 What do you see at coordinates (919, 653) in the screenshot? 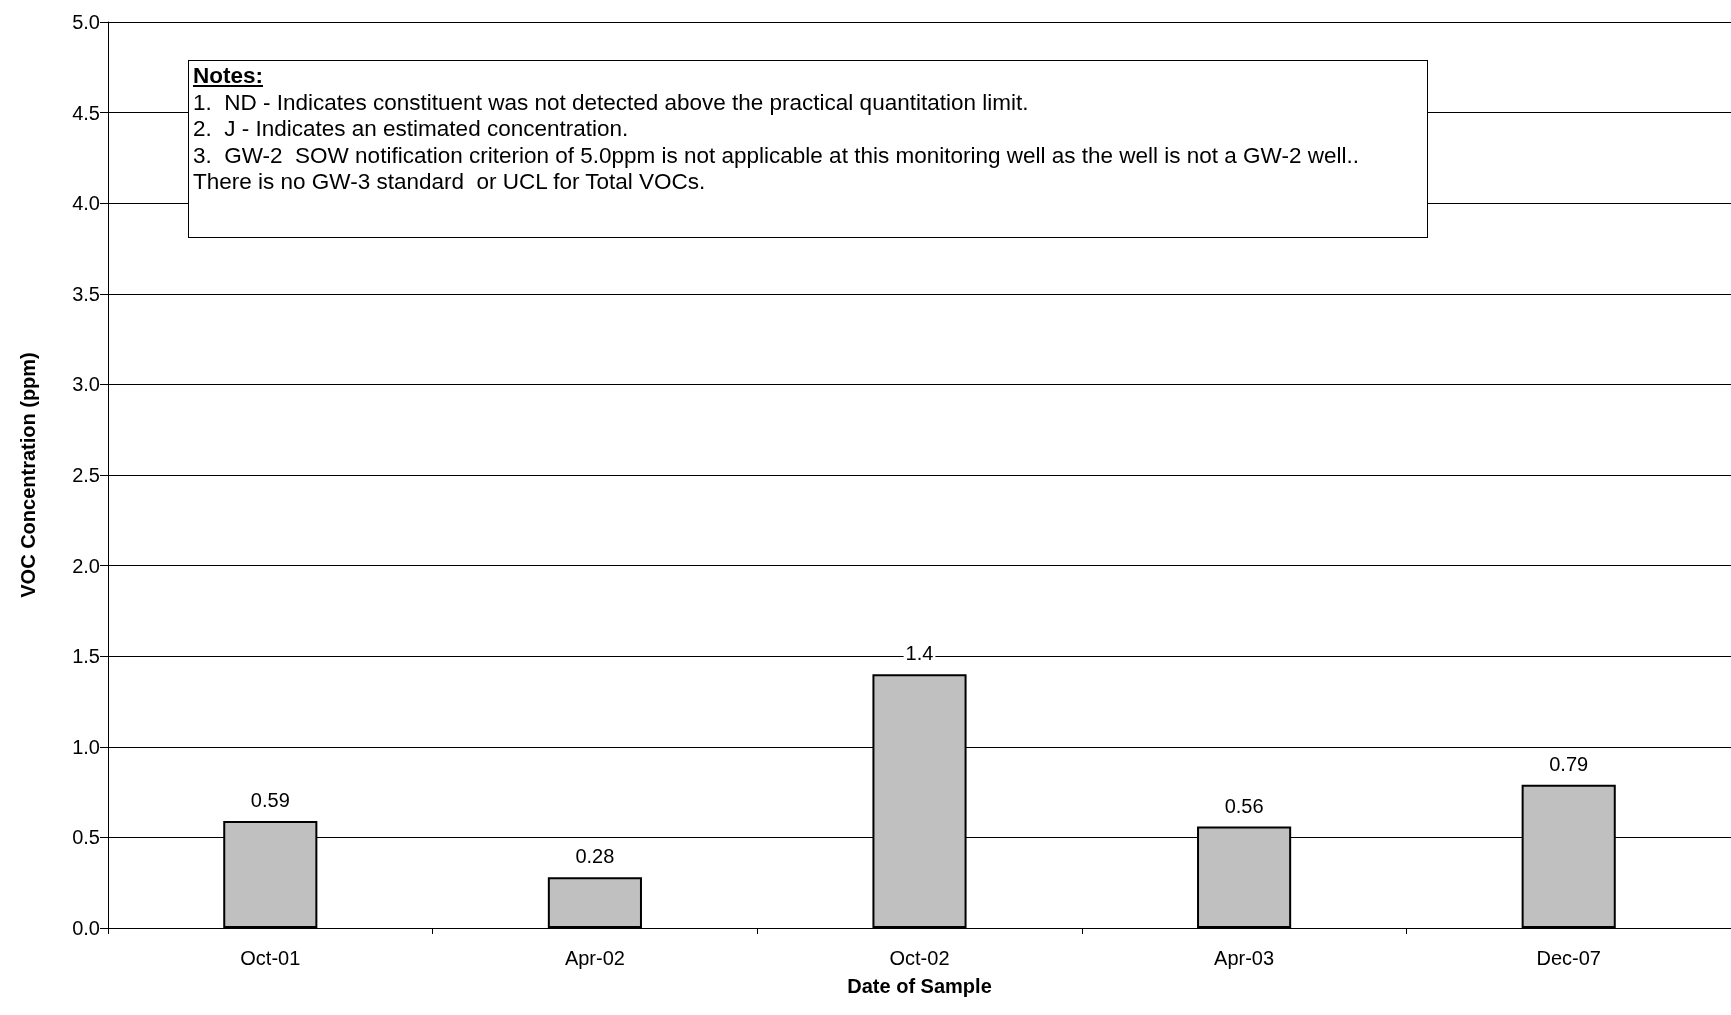
I see `data-label: 1.4` at bounding box center [919, 653].